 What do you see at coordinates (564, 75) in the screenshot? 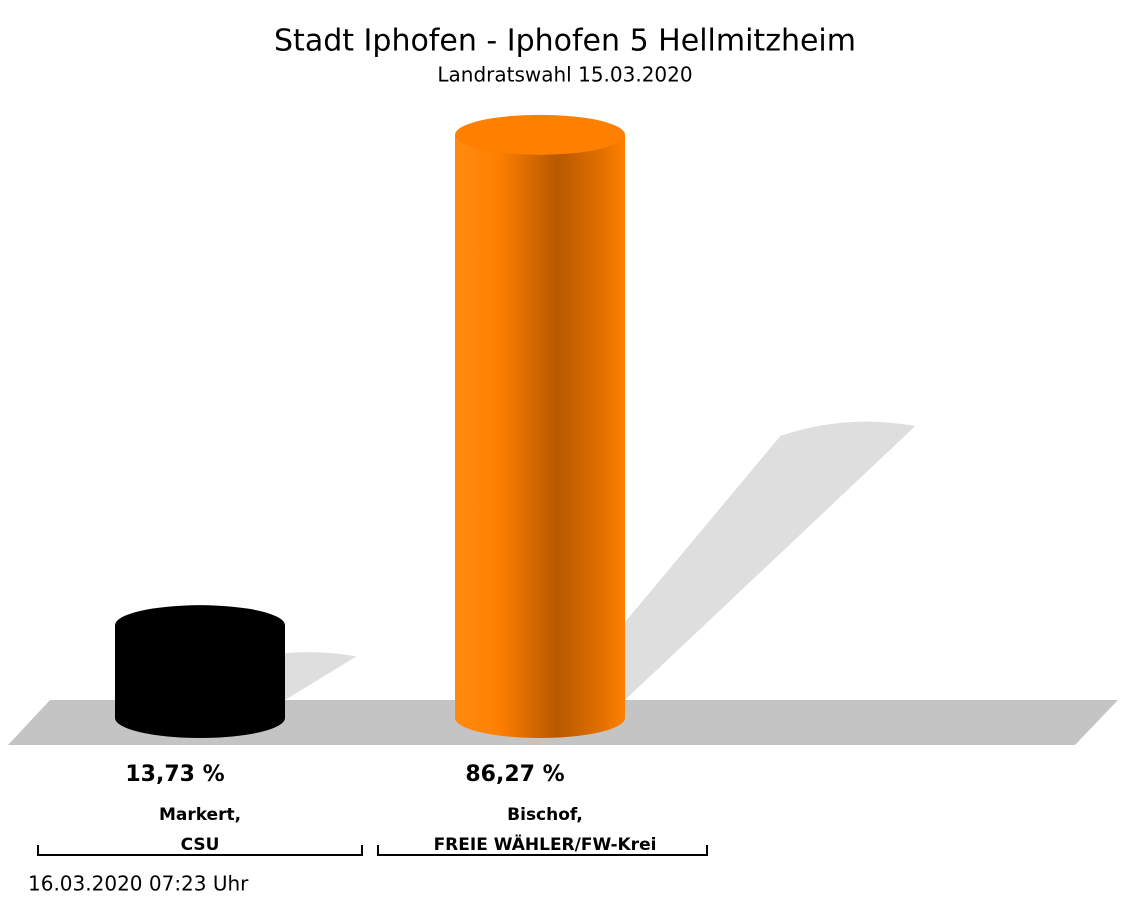
I see `chart-subtitle: Landratswahl 15.03.2020` at bounding box center [564, 75].